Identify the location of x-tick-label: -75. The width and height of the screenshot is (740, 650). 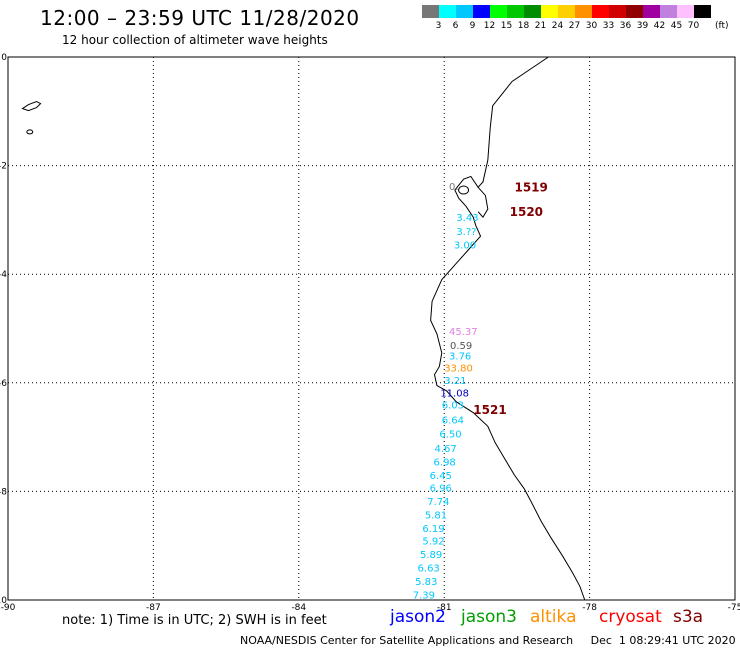
(734, 608).